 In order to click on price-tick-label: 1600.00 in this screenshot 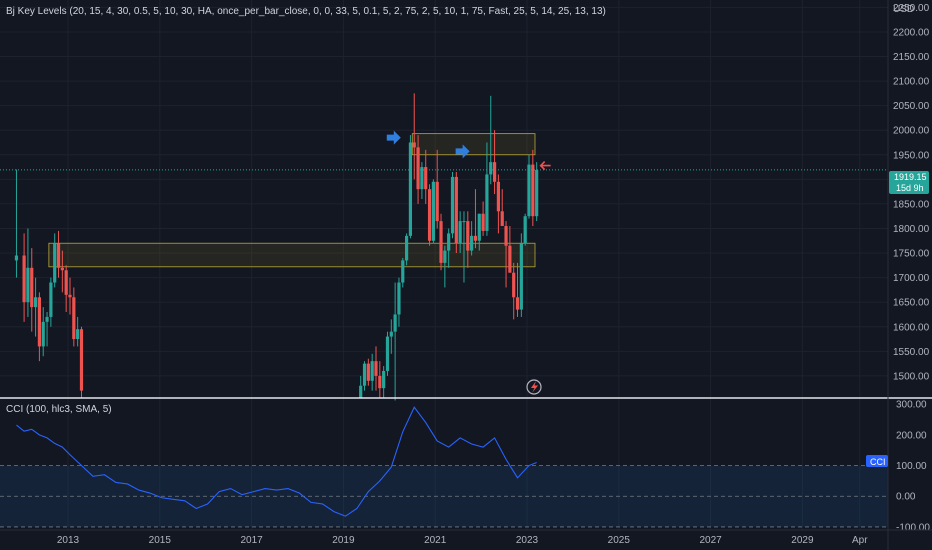, I will do `click(911, 327)`.